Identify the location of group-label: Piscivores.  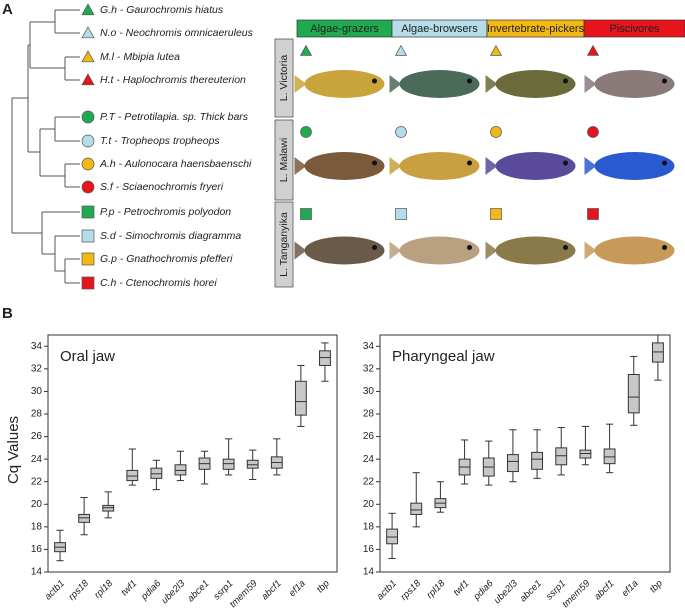
(634, 29).